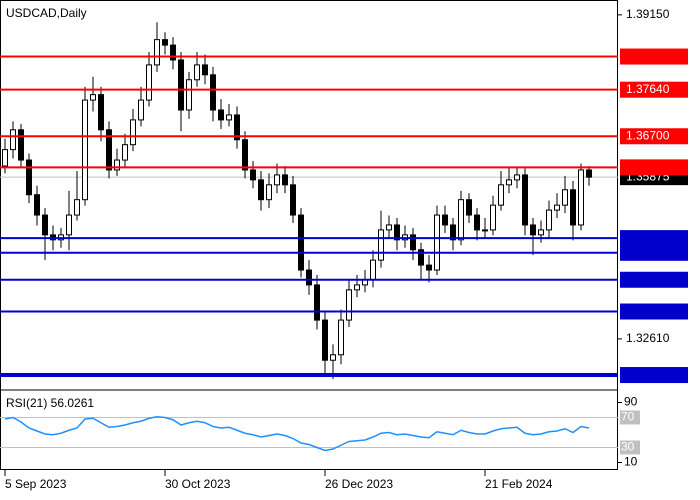 This screenshot has width=700, height=500. Describe the element at coordinates (648, 338) in the screenshot. I see `y-tick-label: 1.32610` at that location.